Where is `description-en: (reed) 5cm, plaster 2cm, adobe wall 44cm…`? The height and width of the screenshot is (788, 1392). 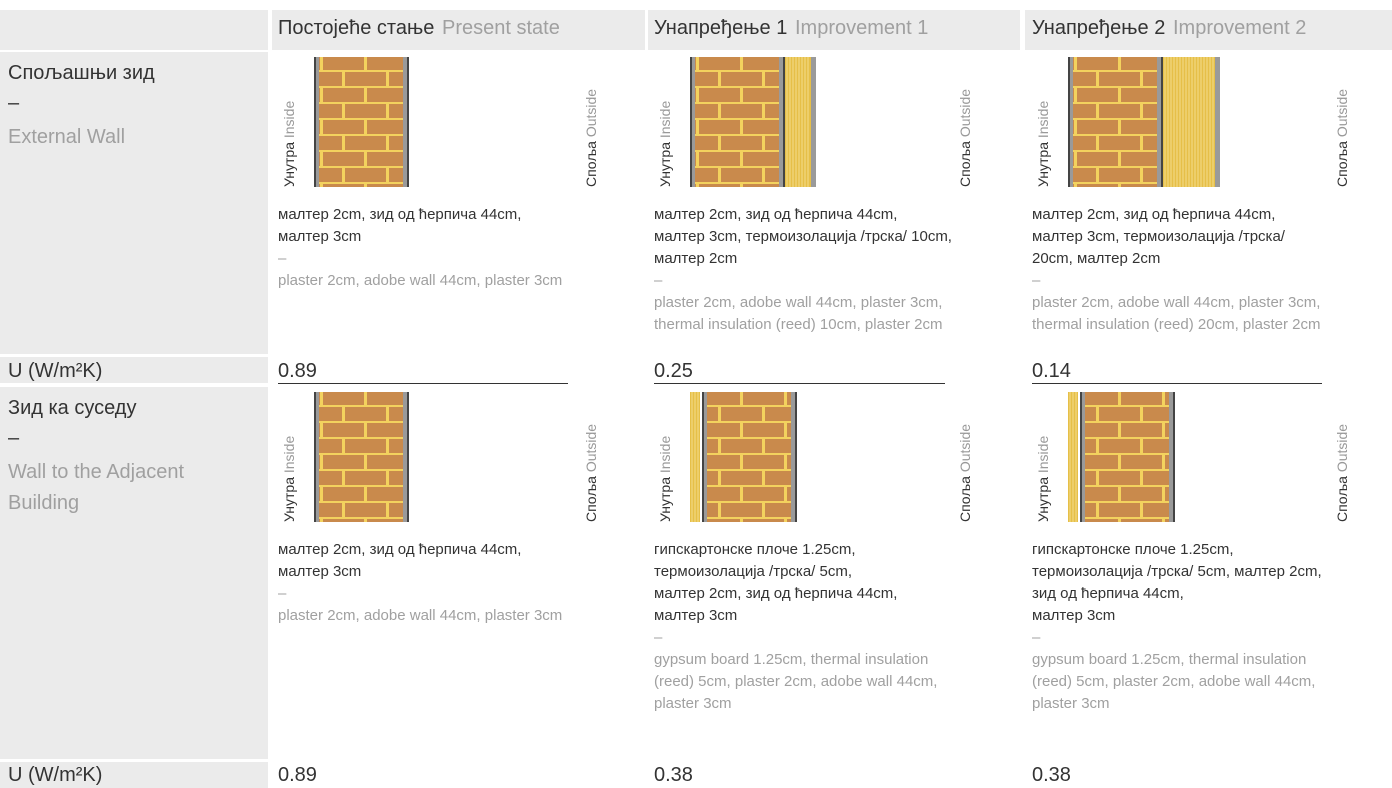
description-en: (reed) 5cm, plaster 2cm, adobe wall 44cm… is located at coordinates (796, 681).